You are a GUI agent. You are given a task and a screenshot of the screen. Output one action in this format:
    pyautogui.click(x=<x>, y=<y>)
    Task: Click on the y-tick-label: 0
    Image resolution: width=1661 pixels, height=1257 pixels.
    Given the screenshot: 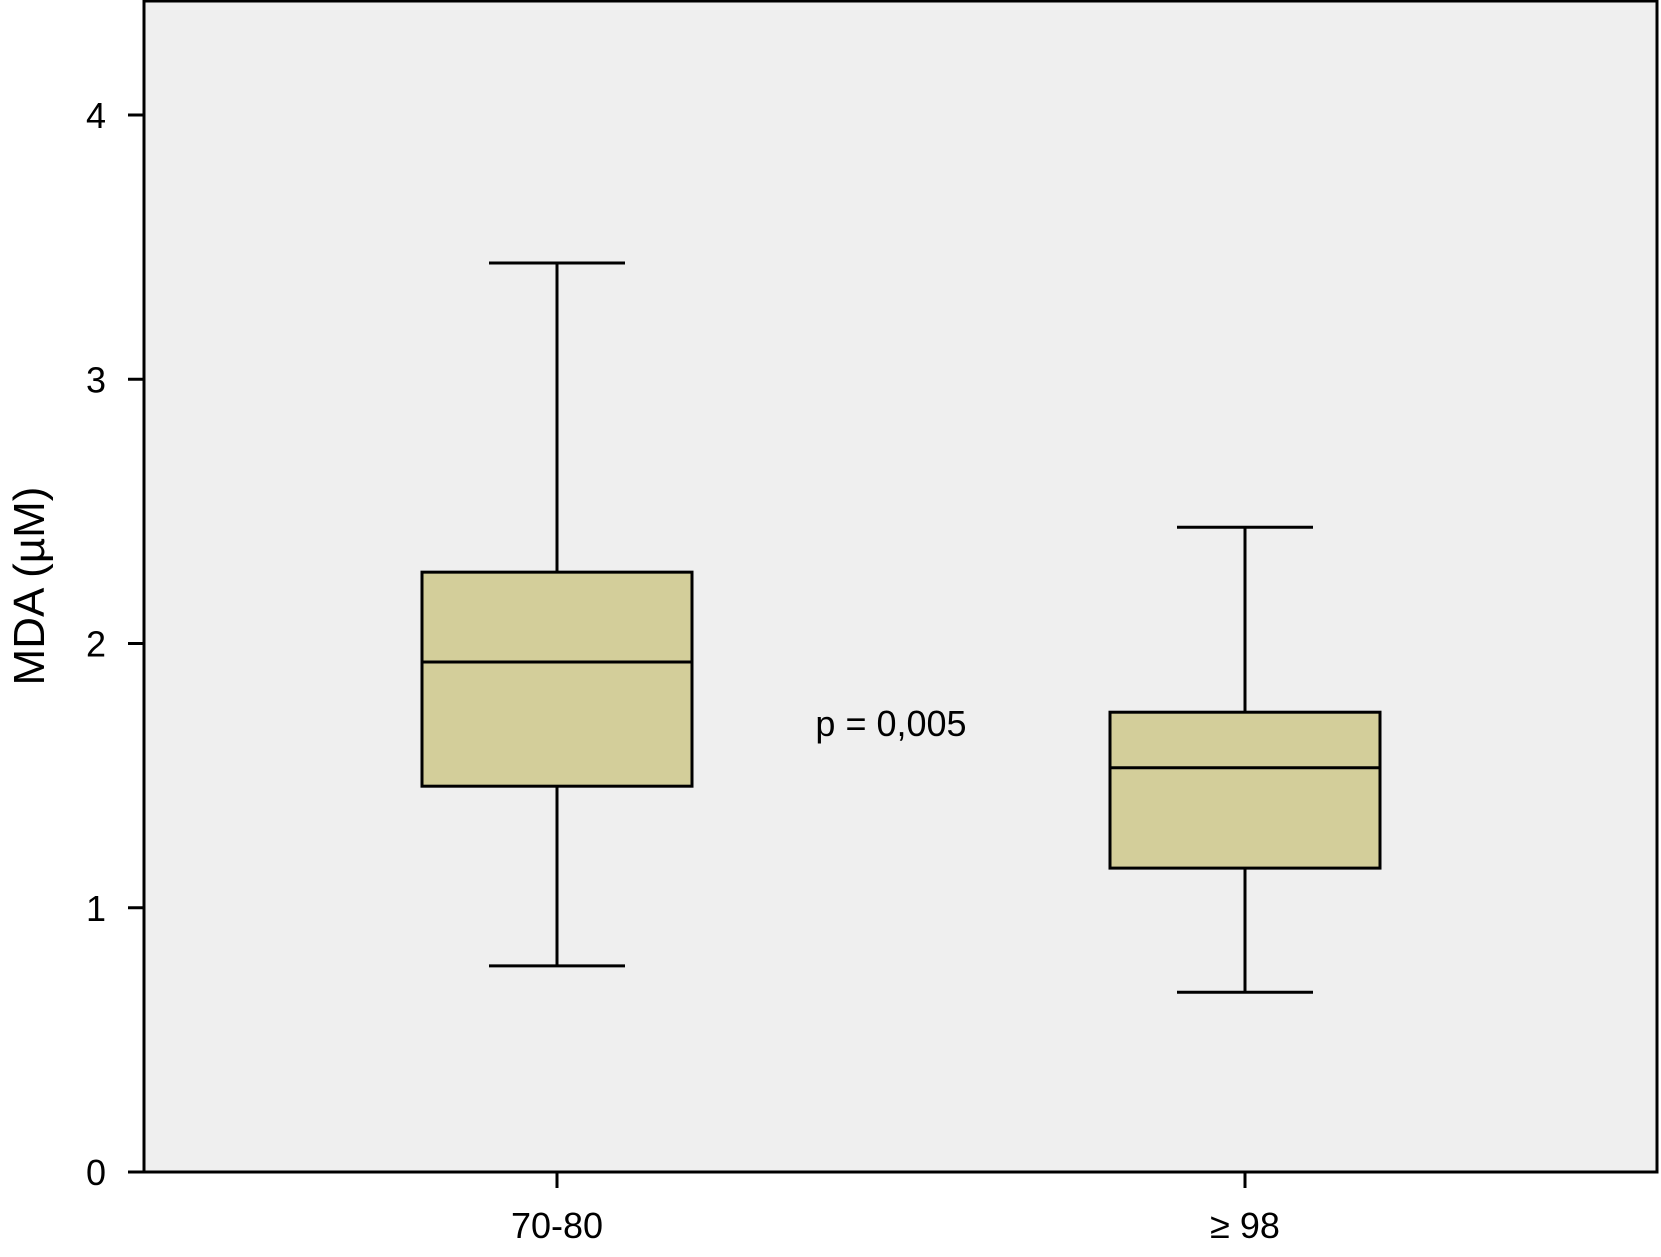 What is the action you would take?
    pyautogui.click(x=96, y=1172)
    